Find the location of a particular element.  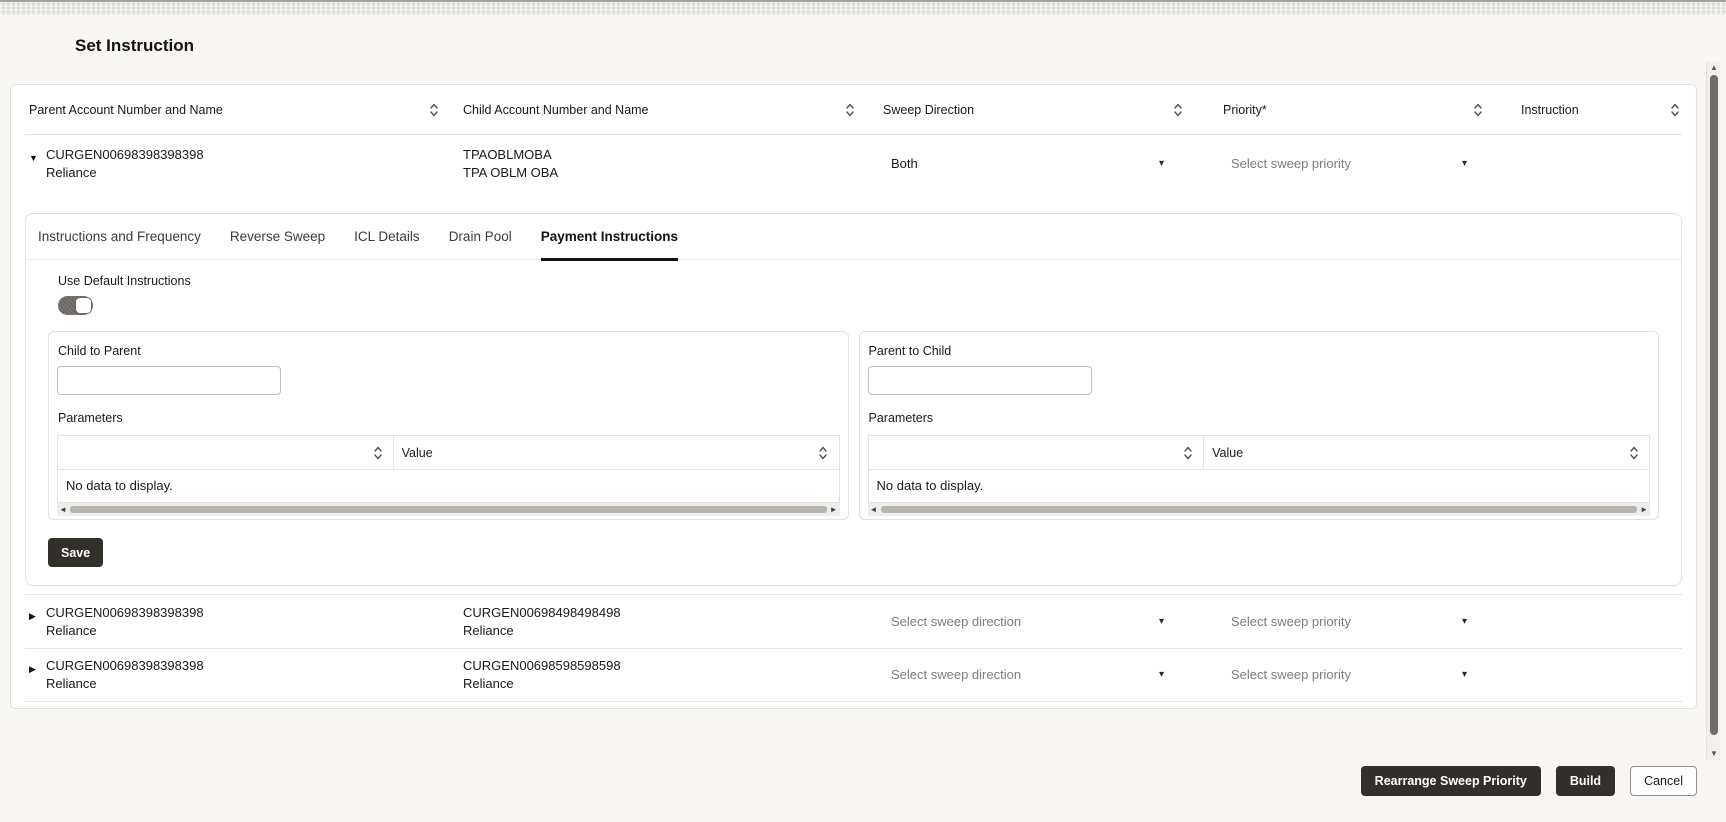

column-header-parent-account: Parent Account Number and Name is located at coordinates (238, 110).